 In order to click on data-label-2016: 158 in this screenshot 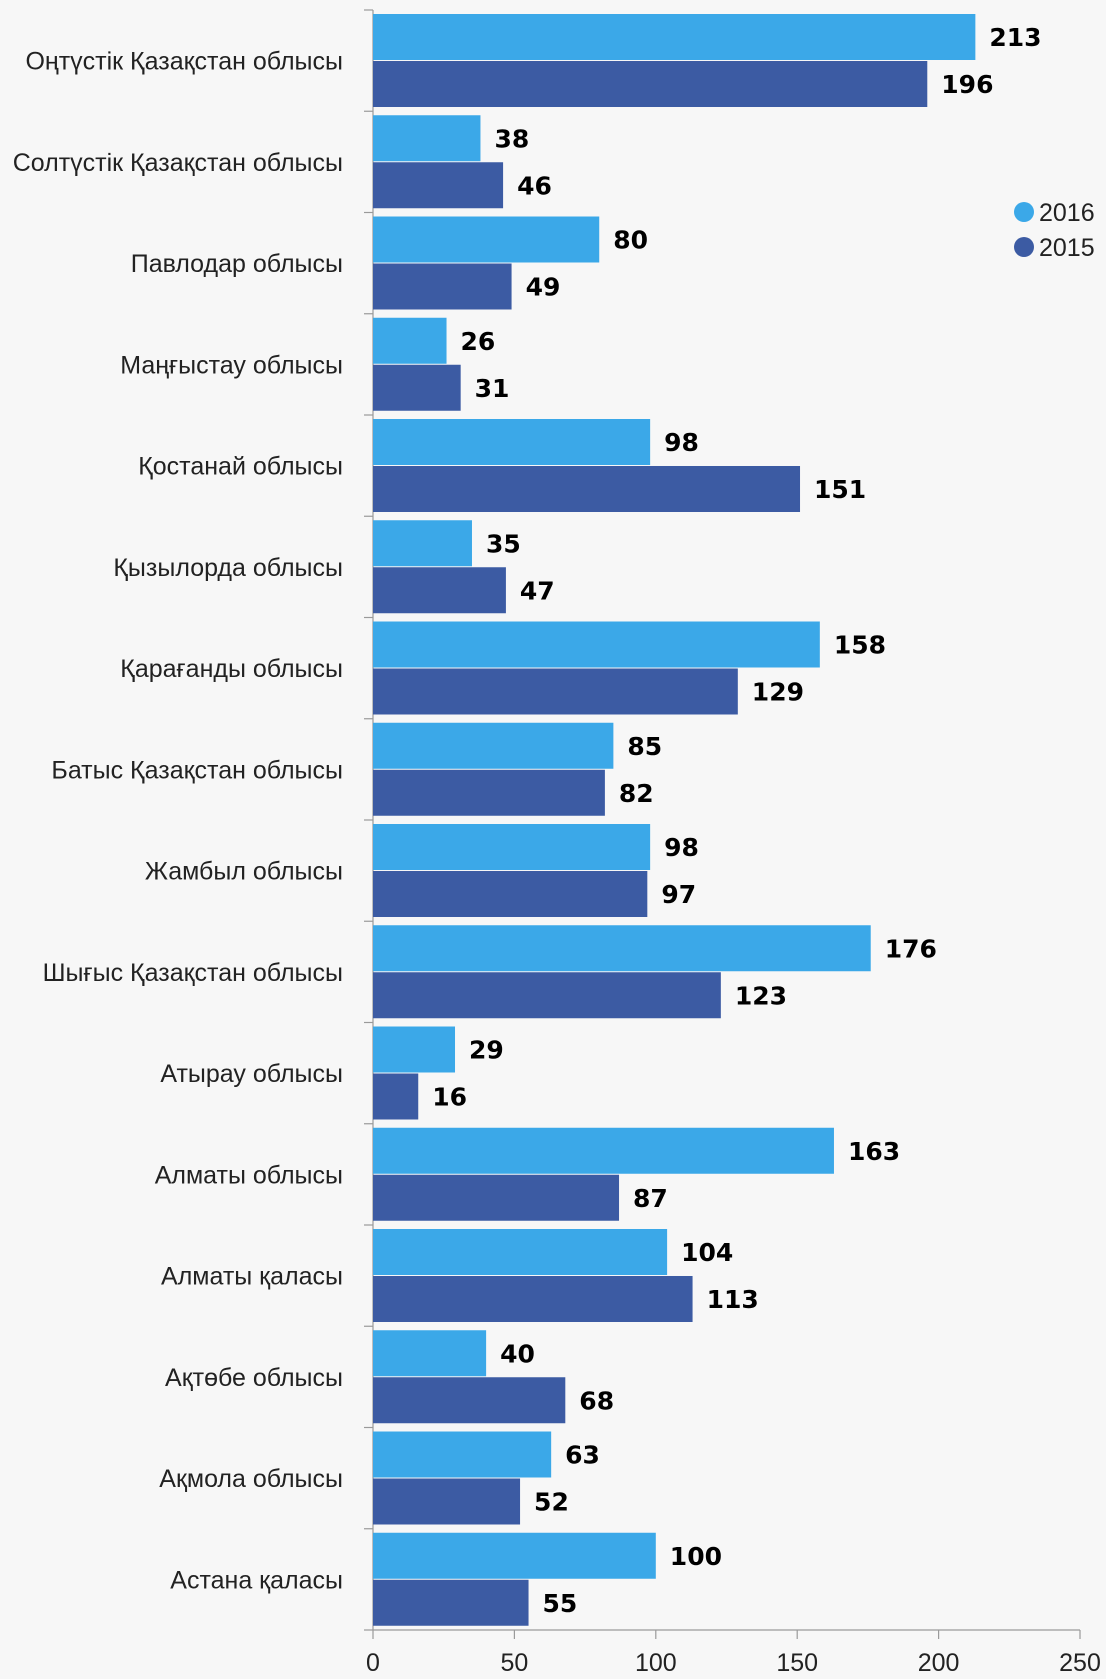, I will do `click(860, 645)`.